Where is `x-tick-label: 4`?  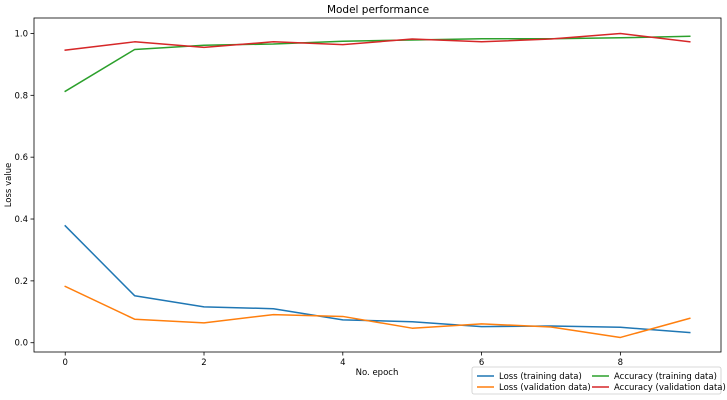 x-tick-label: 4 is located at coordinates (342, 363).